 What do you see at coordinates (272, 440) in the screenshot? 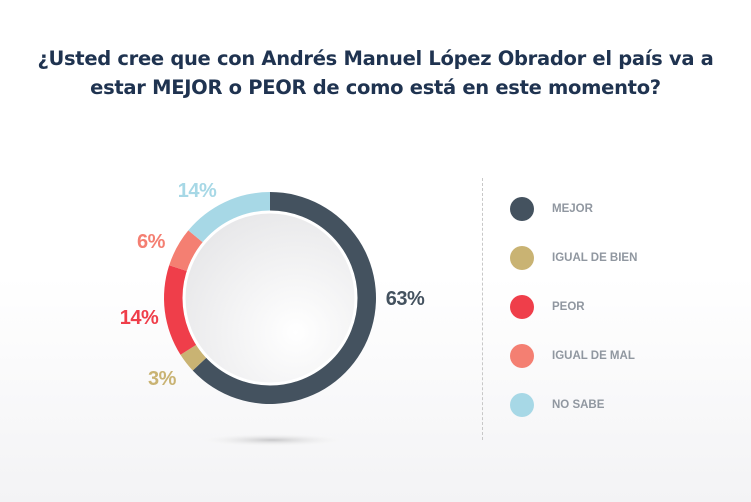
I see `chart-shadow` at bounding box center [272, 440].